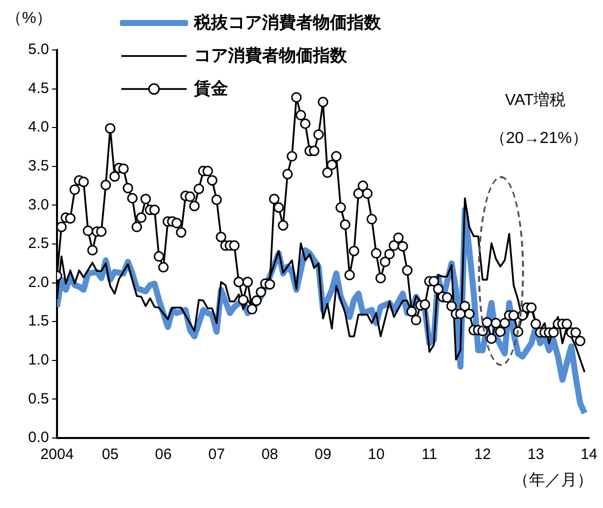 Image resolution: width=603 pixels, height=508 pixels. Describe the element at coordinates (270, 56) in the screenshot. I see `legend-label: コア消費者物価指数` at that location.